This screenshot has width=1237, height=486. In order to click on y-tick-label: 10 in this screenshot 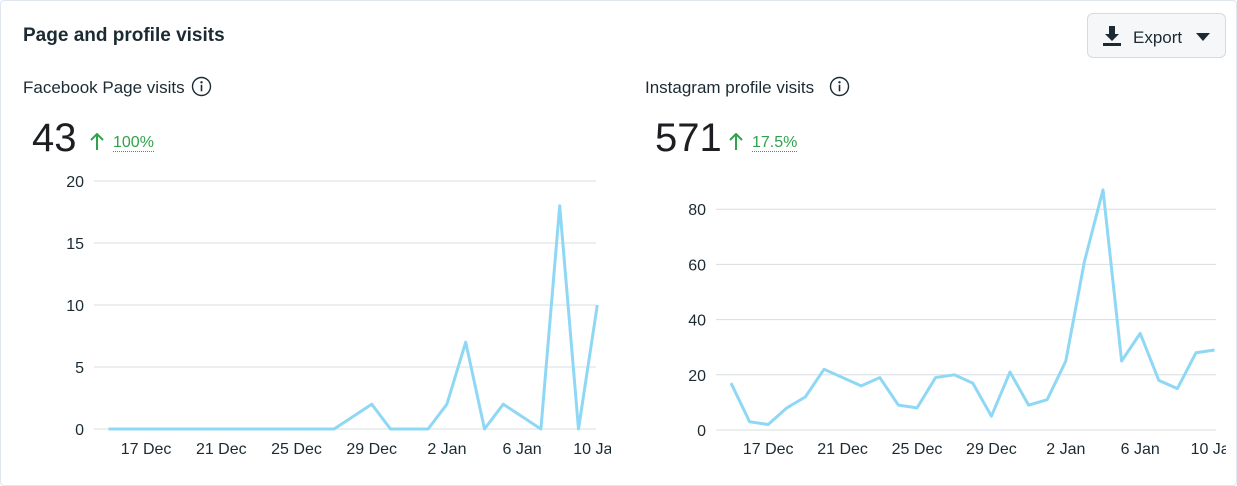, I will do `click(75, 306)`.